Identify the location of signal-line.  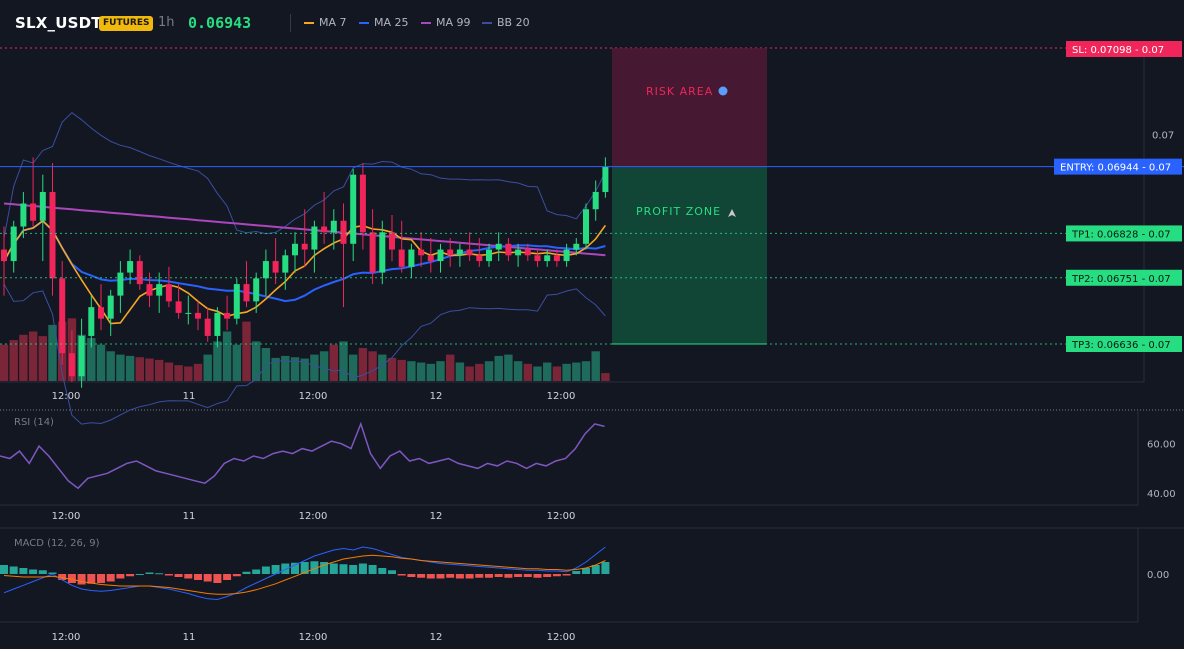
(304, 574).